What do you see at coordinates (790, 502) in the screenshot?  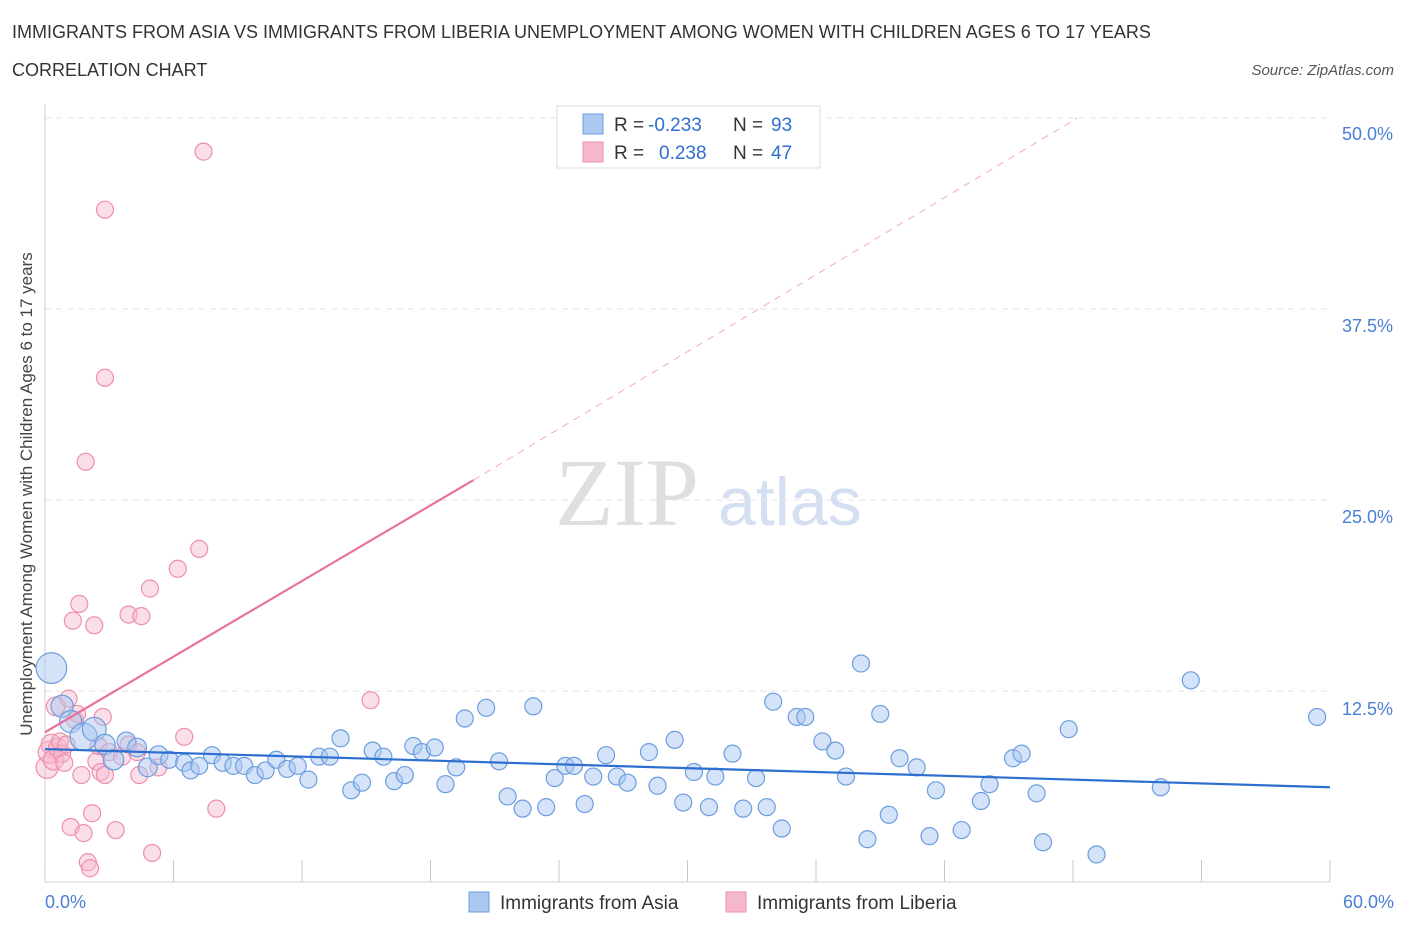 I see `watermark-atlas: atlas` at bounding box center [790, 502].